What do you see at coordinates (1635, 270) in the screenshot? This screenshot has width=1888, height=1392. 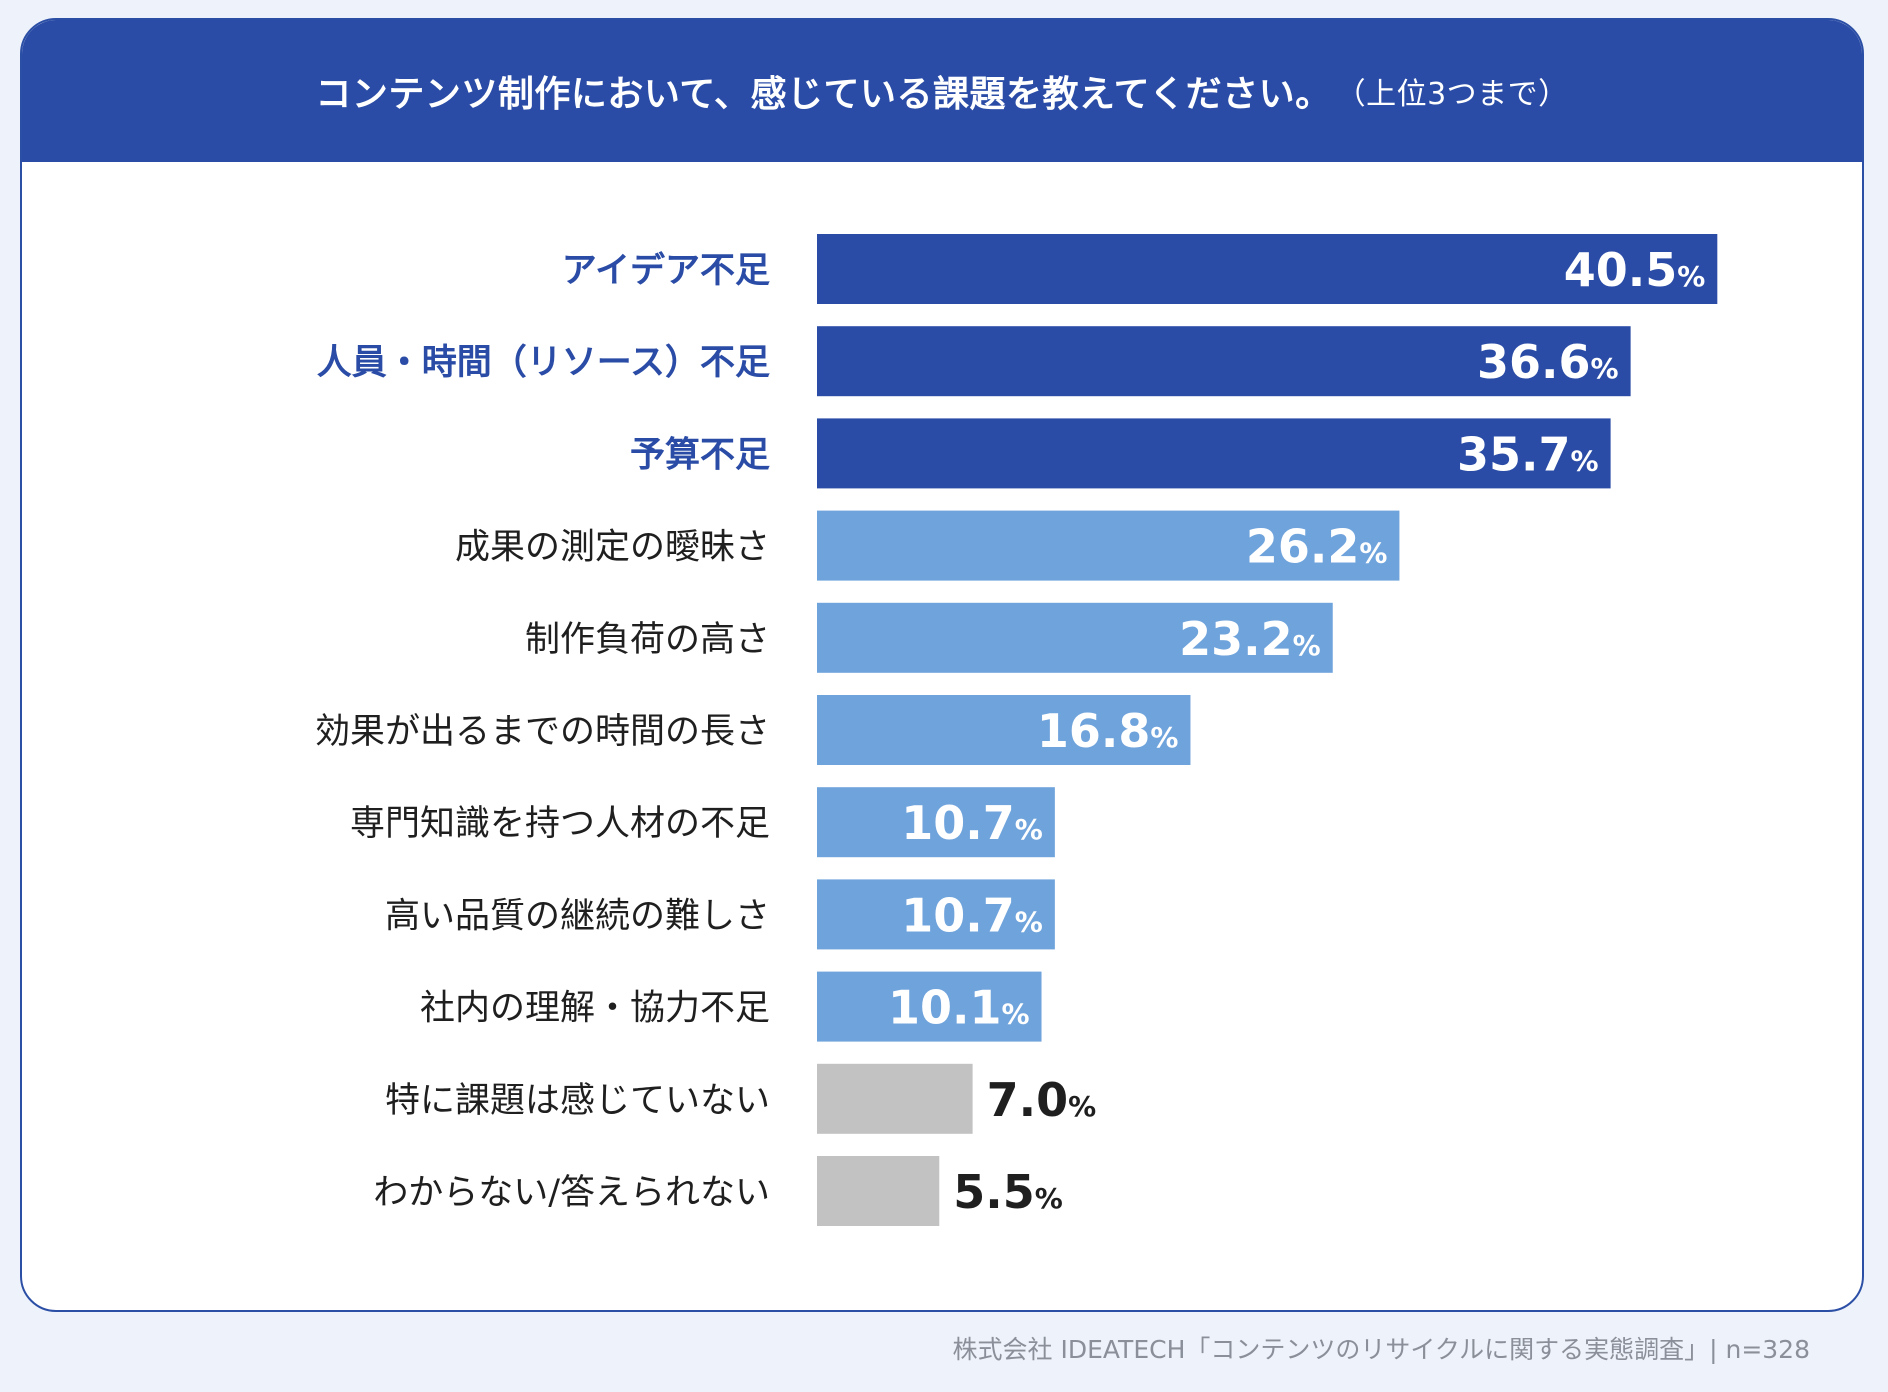 I see `value-label: 40.5%` at bounding box center [1635, 270].